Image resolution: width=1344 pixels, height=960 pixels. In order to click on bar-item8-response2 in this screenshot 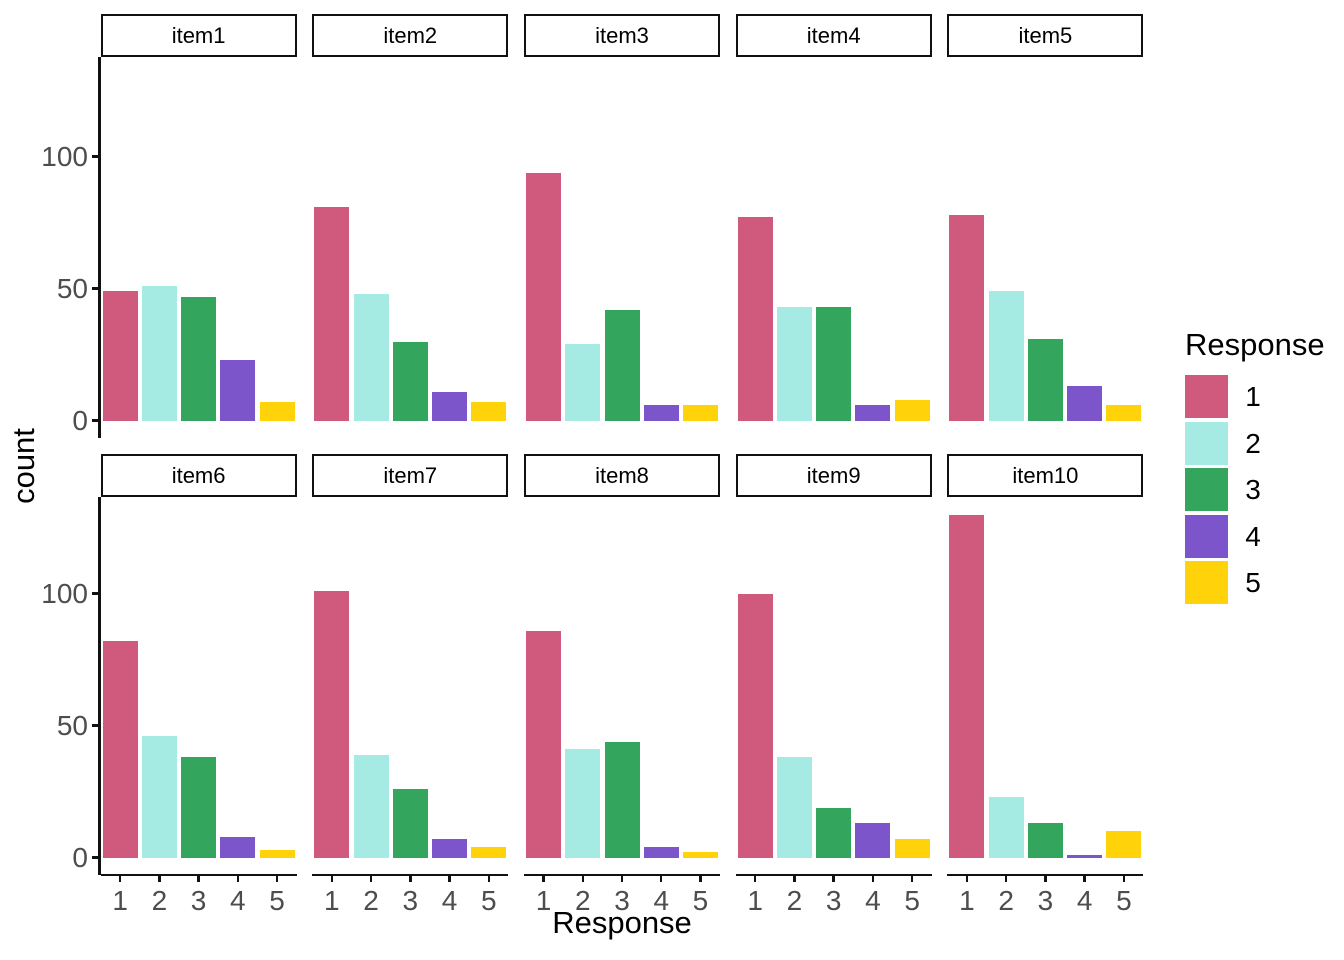, I will do `click(583, 803)`.